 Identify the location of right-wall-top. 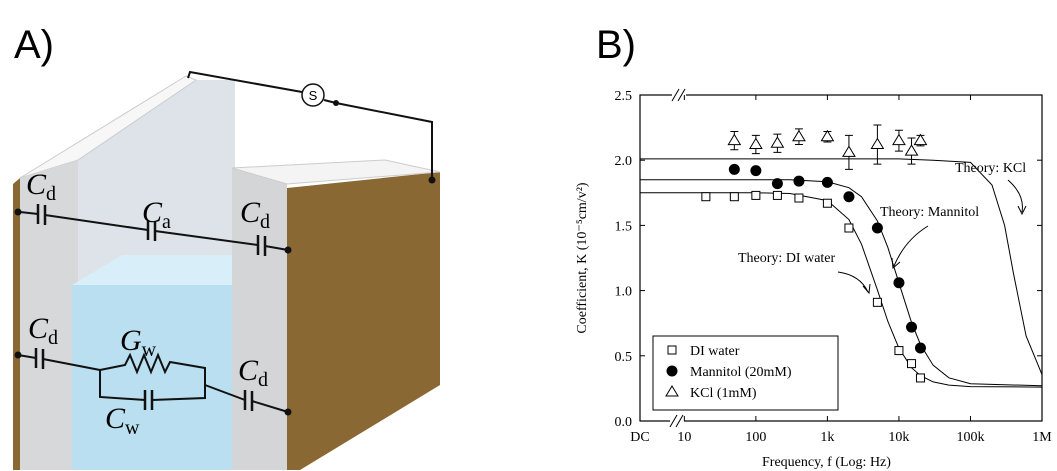
(336, 172).